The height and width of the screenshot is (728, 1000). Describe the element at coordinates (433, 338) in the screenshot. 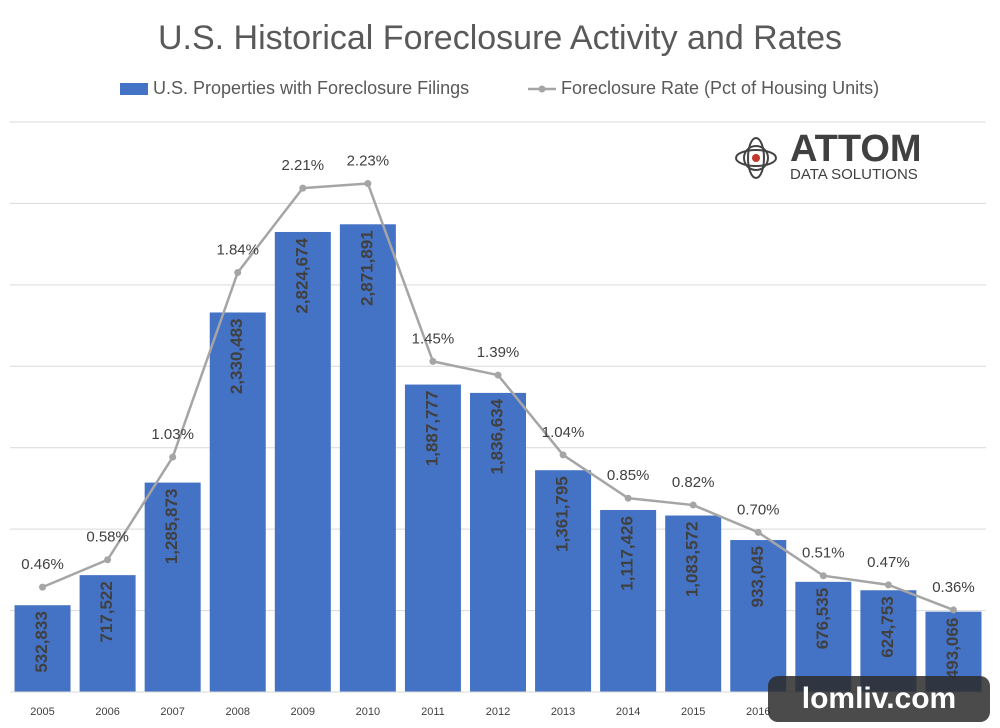

I see `line-value-label: 1.45%` at that location.